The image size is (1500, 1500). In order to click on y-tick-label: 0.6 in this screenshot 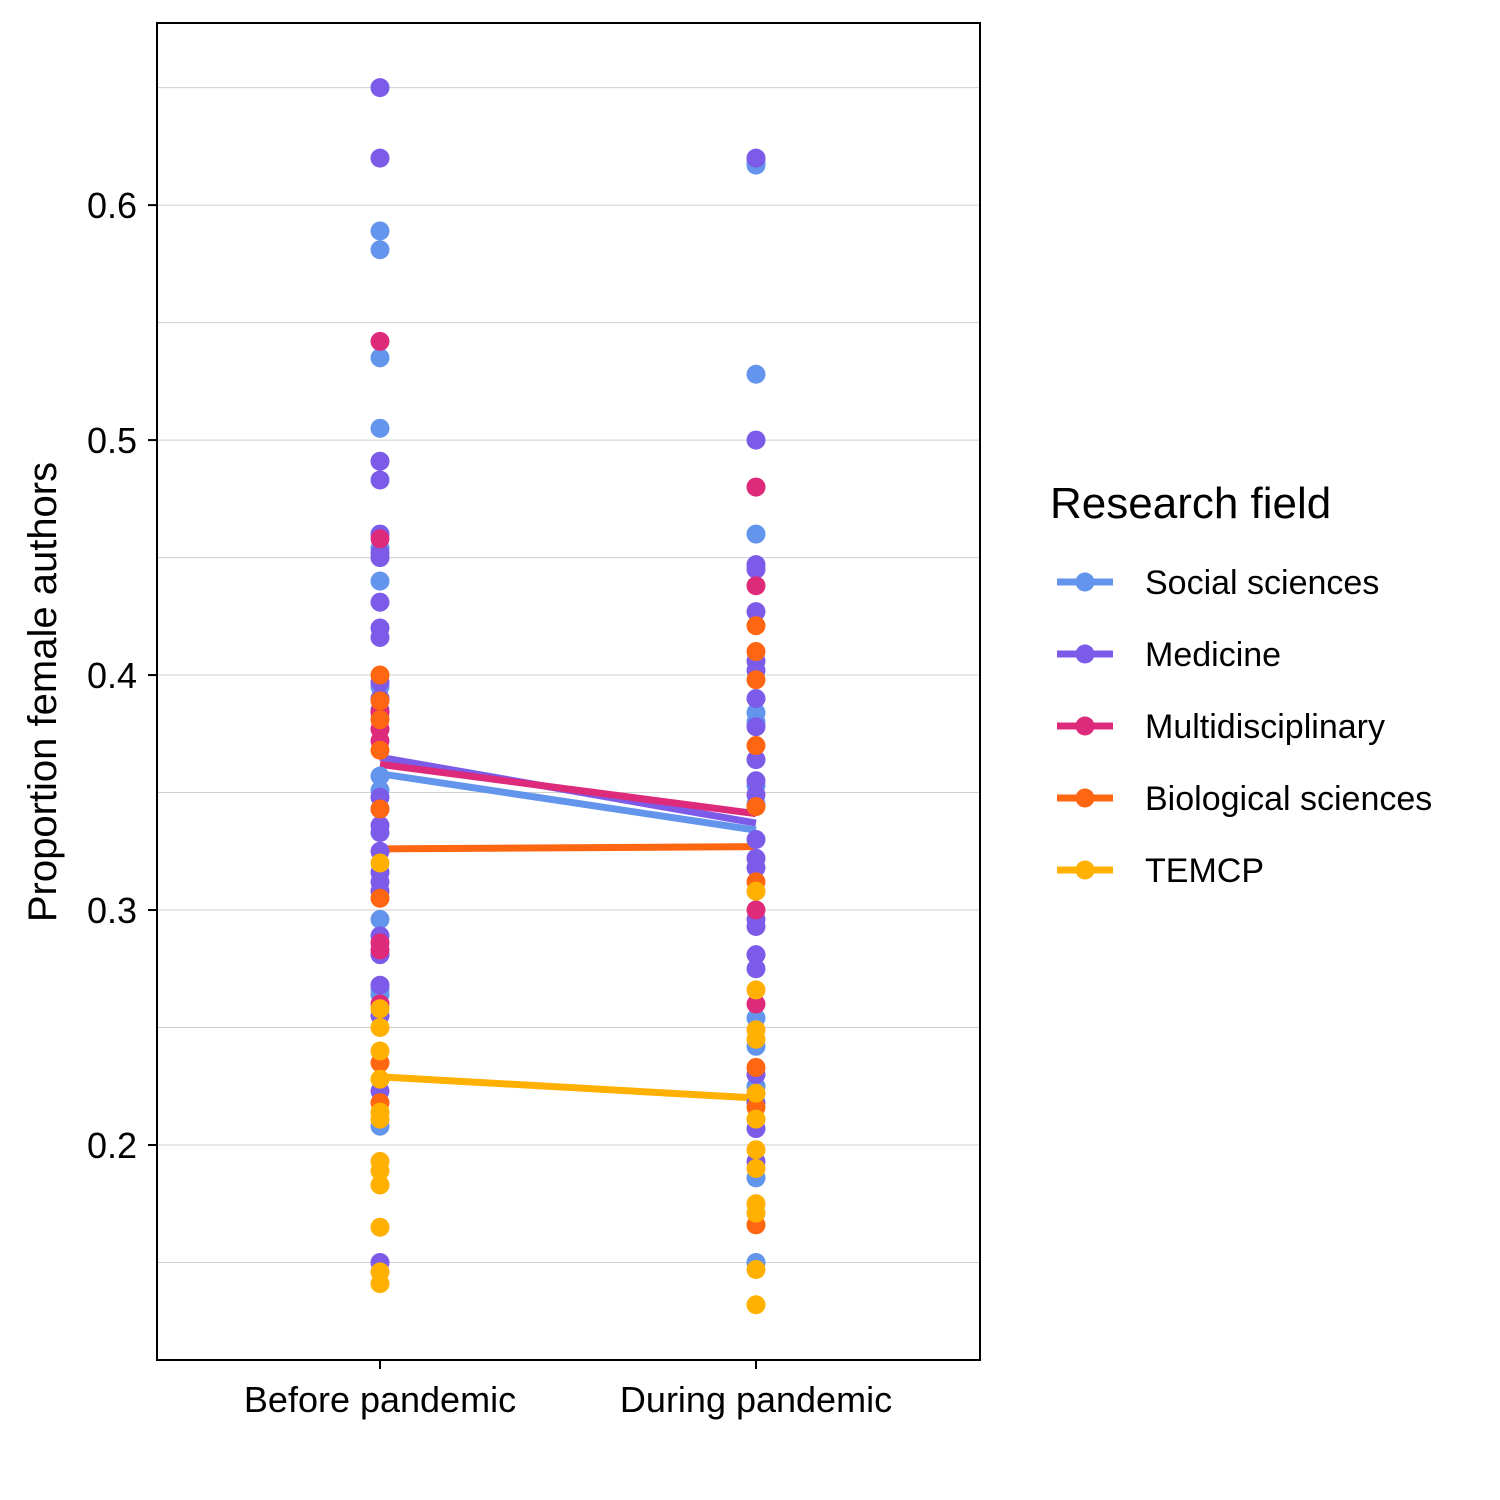, I will do `click(112, 205)`.